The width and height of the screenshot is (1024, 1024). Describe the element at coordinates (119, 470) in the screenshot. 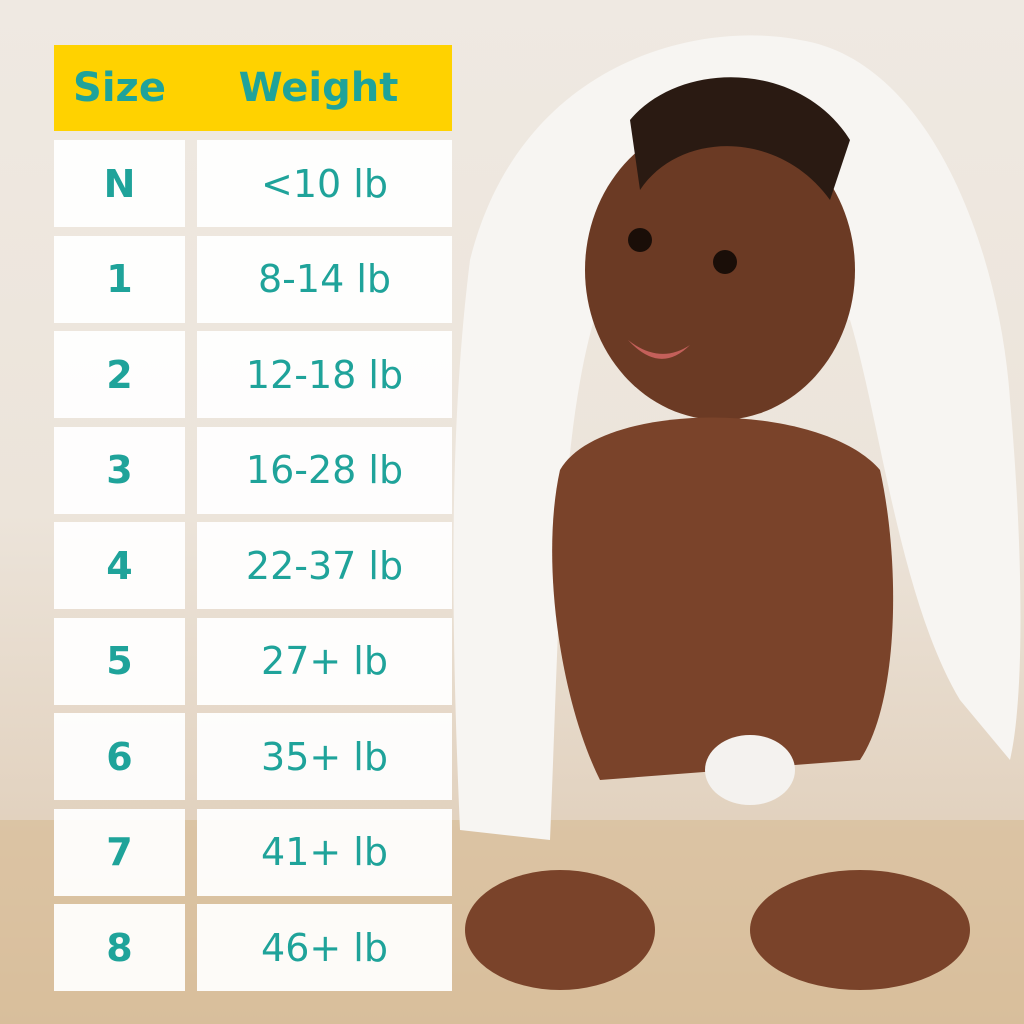

I see `size-cell: 3` at that location.